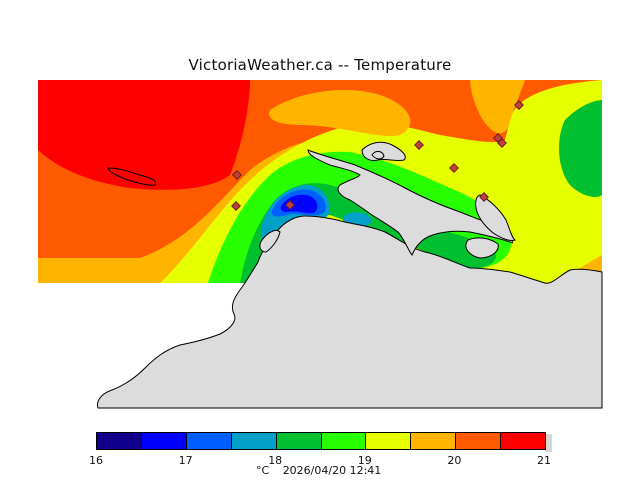 The height and width of the screenshot is (480, 640). I want to click on legend-tick-label: 17, so click(185, 460).